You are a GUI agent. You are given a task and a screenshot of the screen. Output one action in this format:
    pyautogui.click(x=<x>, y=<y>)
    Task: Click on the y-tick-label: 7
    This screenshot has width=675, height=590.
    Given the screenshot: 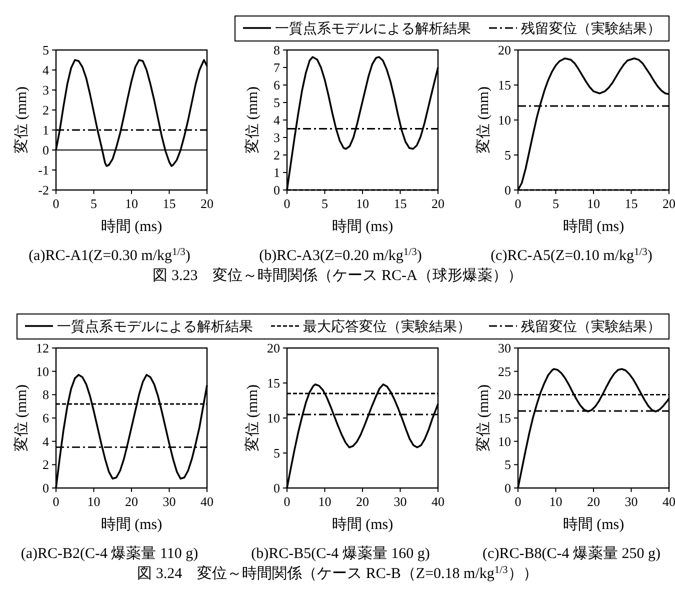 What is the action you would take?
    pyautogui.click(x=277, y=67)
    